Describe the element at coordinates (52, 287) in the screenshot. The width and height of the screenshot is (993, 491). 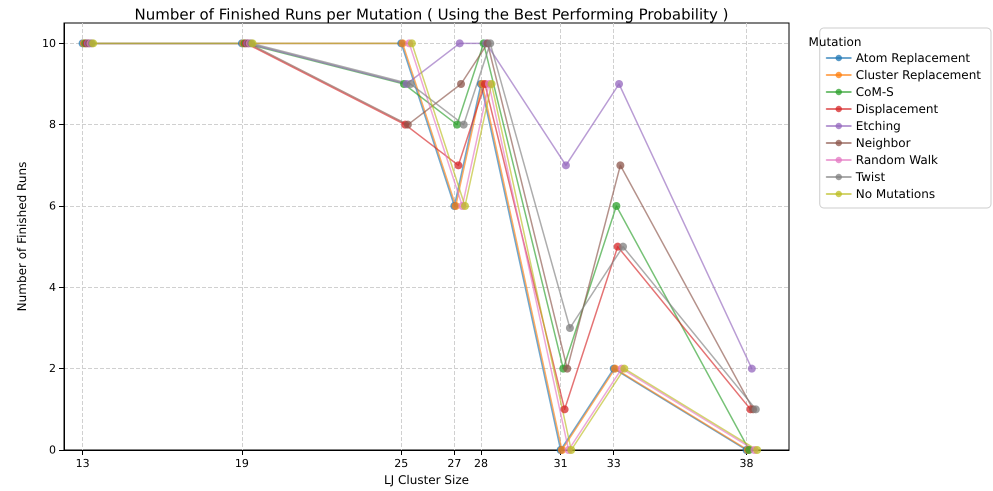
I see `y-tick-label: 4` at that location.